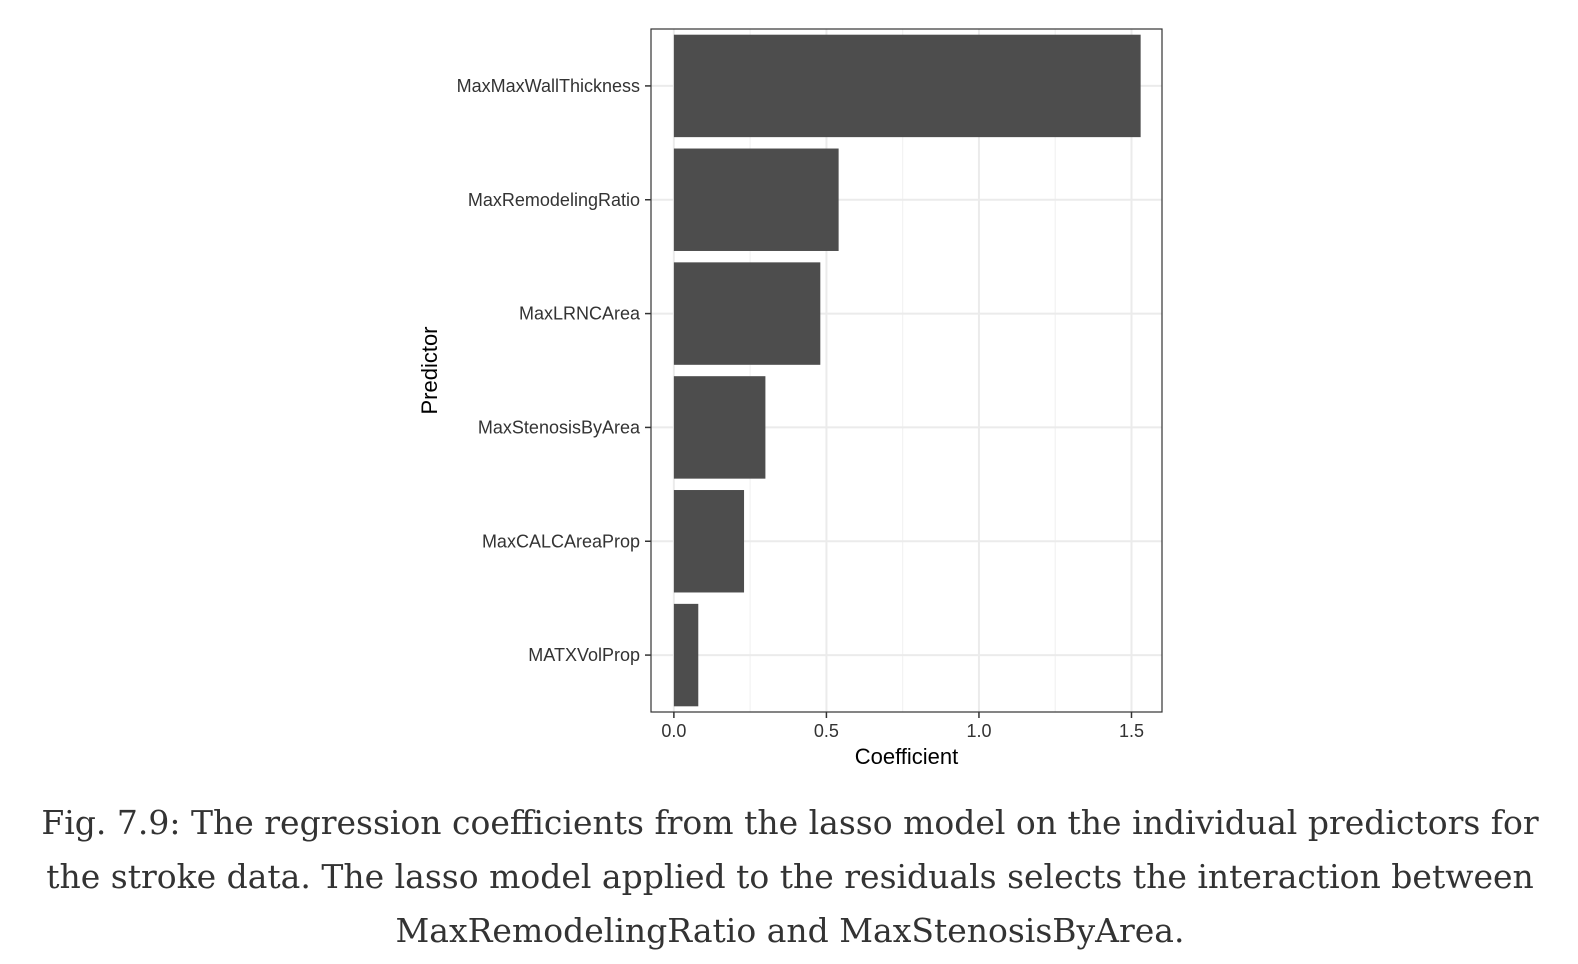 Image resolution: width=1578 pixels, height=964 pixels. What do you see at coordinates (719, 427) in the screenshot?
I see `bar-MaxStenosisByArea` at bounding box center [719, 427].